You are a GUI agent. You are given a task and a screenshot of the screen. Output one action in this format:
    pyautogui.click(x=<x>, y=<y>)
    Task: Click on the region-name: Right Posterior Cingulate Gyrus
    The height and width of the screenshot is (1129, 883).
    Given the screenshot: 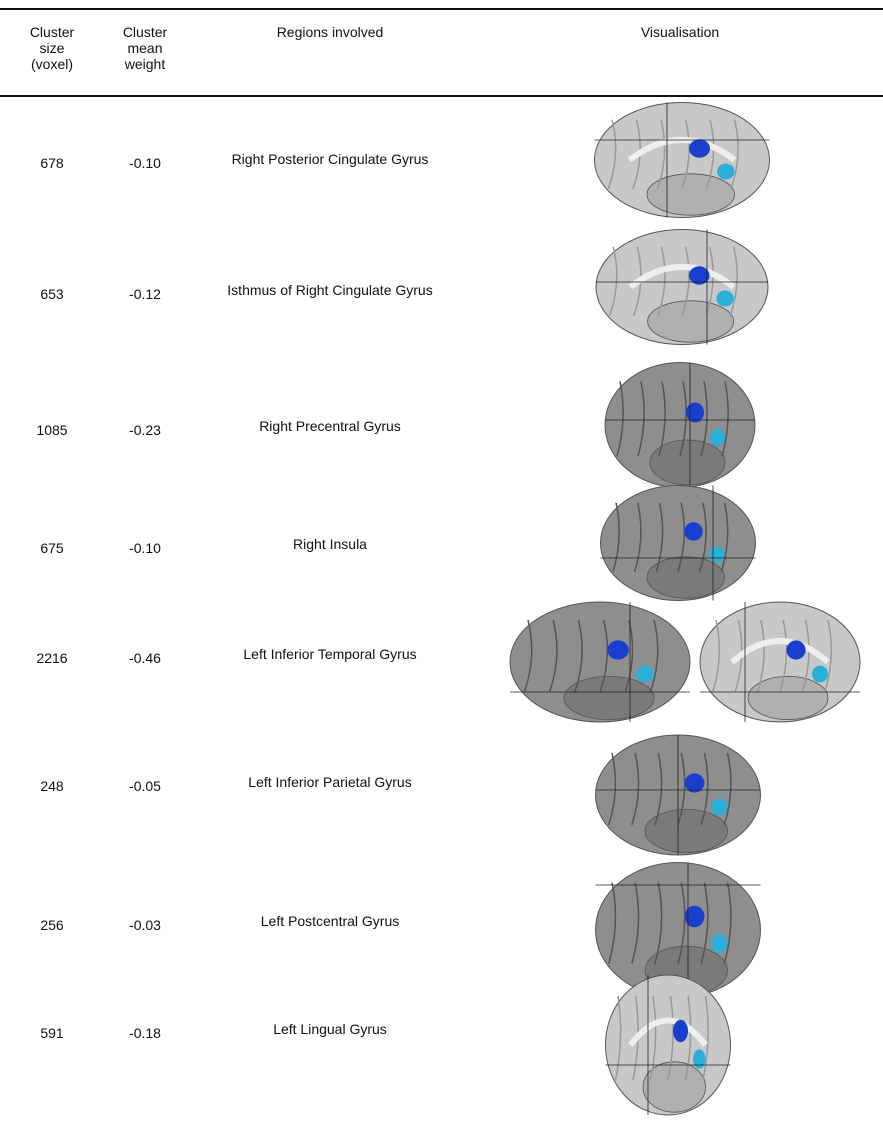 What is the action you would take?
    pyautogui.click(x=330, y=159)
    